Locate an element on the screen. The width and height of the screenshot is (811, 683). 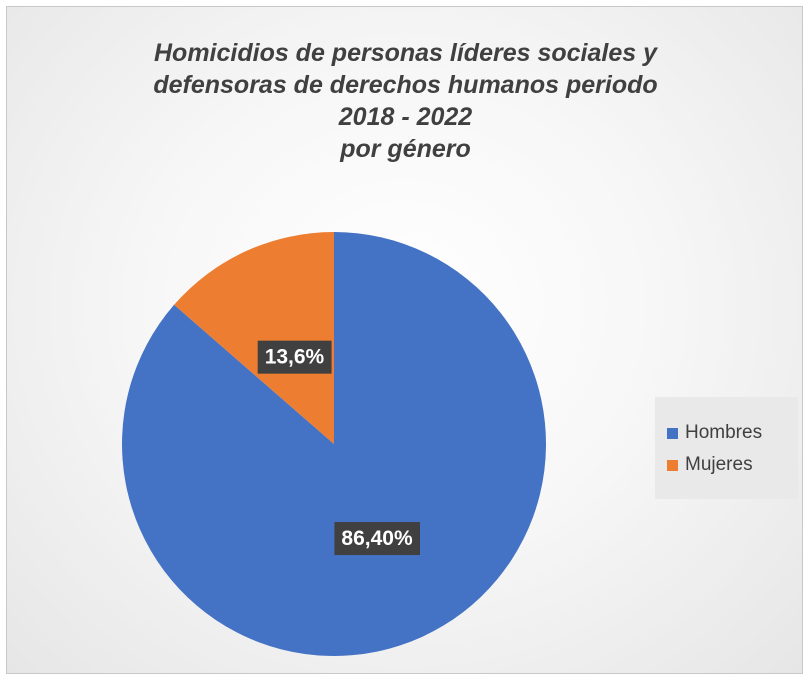
legend-swatch-hombres is located at coordinates (672, 433).